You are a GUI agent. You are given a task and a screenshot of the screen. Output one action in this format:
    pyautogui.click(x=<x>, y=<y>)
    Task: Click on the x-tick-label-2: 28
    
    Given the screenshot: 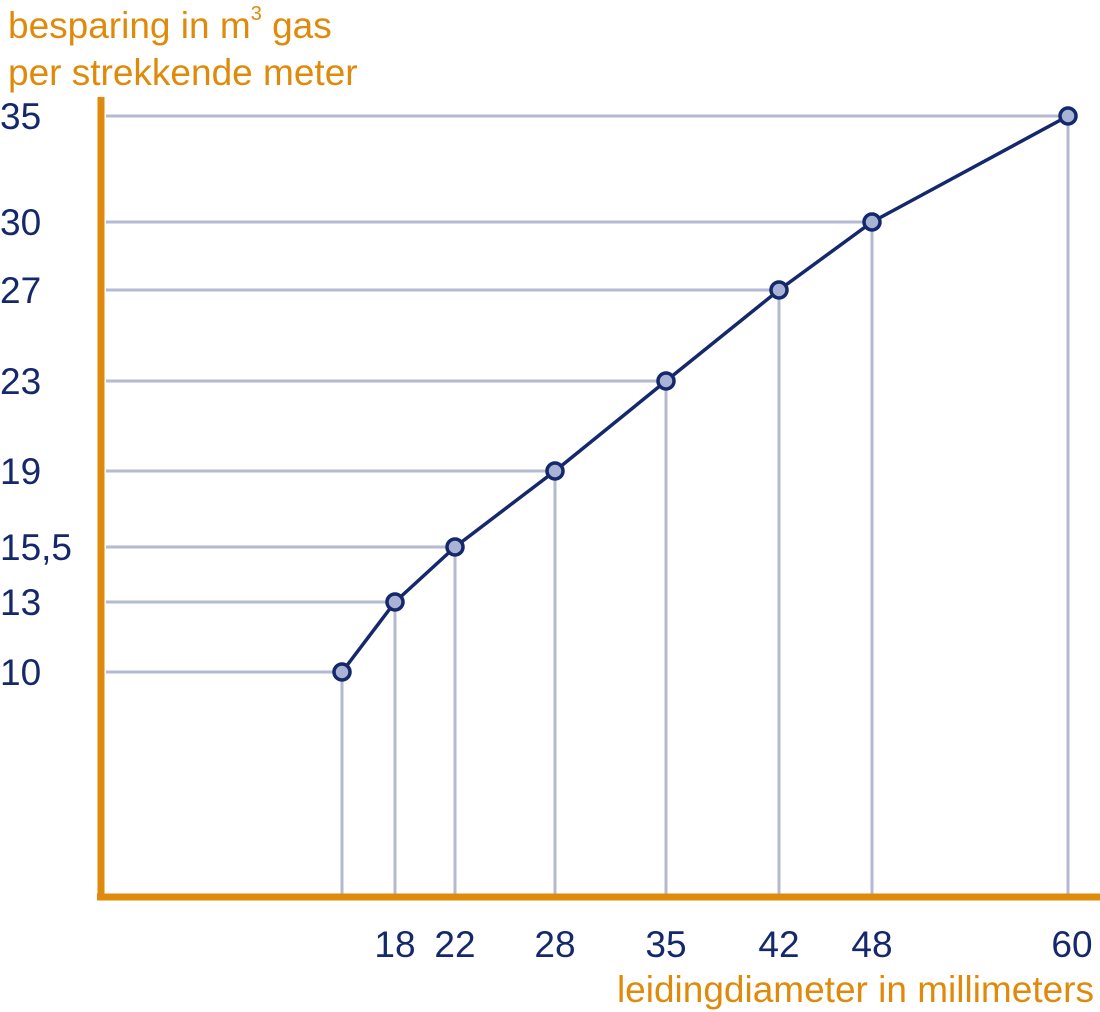 What is the action you would take?
    pyautogui.click(x=555, y=944)
    